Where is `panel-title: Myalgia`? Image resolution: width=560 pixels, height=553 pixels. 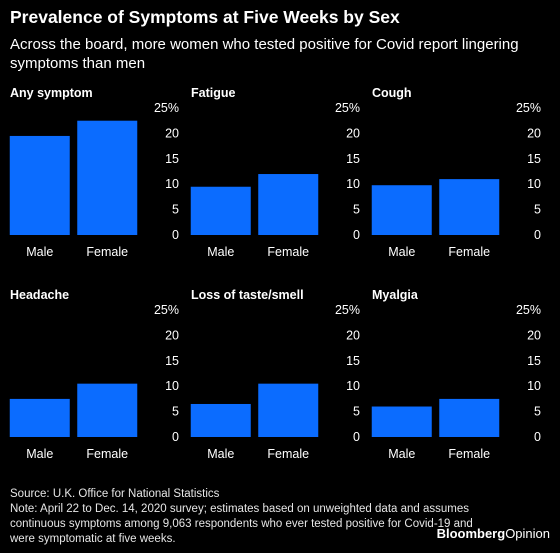 panel-title: Myalgia is located at coordinates (395, 295).